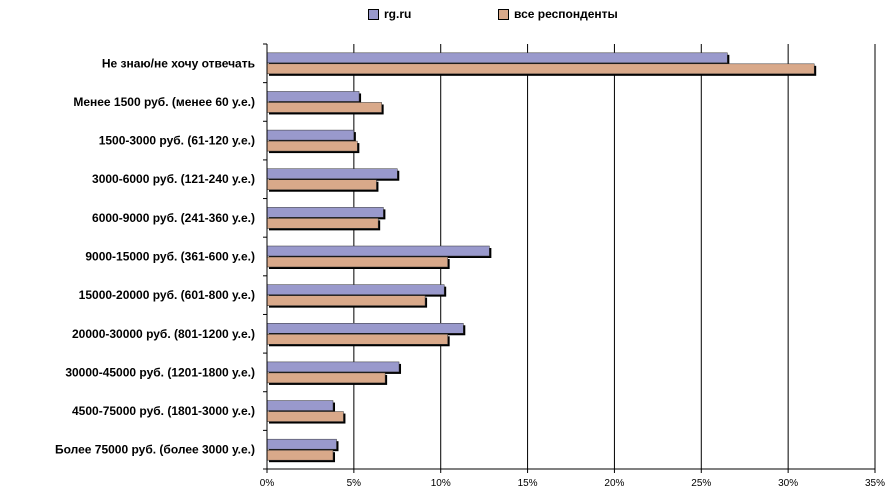 This screenshot has height=489, width=885. Describe the element at coordinates (178, 63) in the screenshot. I see `category-label: Не знаю/не хочу отвечать` at that location.